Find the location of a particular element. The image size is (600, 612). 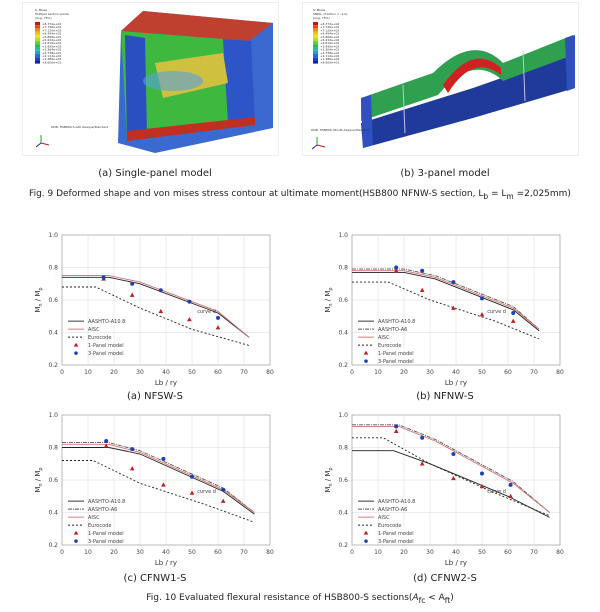

legend-value: +5.242e+02 is located at coordinates (329, 40).